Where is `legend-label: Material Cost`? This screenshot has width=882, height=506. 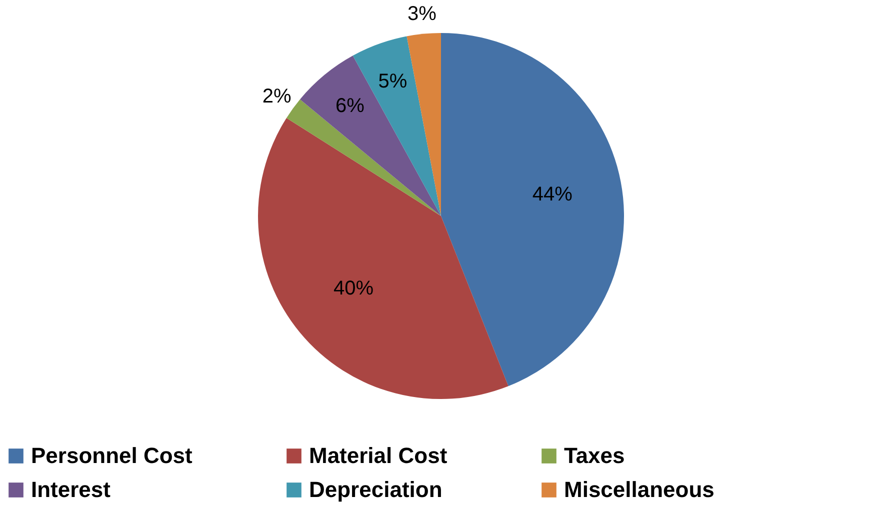 legend-label: Material Cost is located at coordinates (378, 455).